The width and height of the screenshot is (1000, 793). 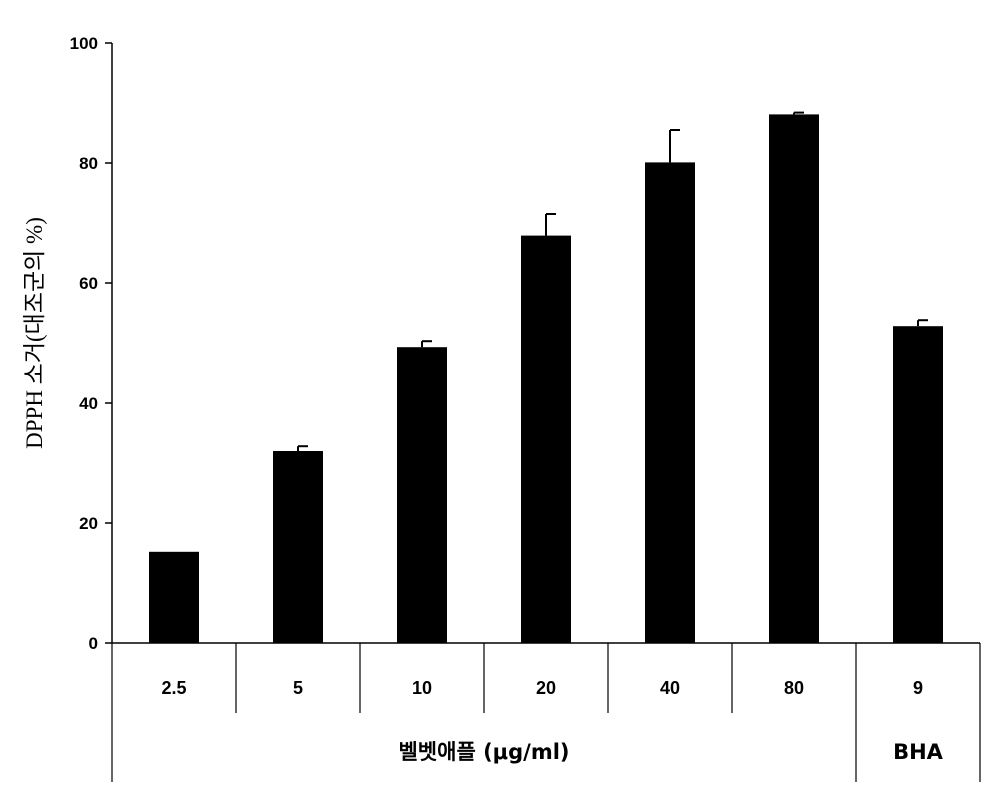 What do you see at coordinates (88, 163) in the screenshot?
I see `y-tick-label: 80` at bounding box center [88, 163].